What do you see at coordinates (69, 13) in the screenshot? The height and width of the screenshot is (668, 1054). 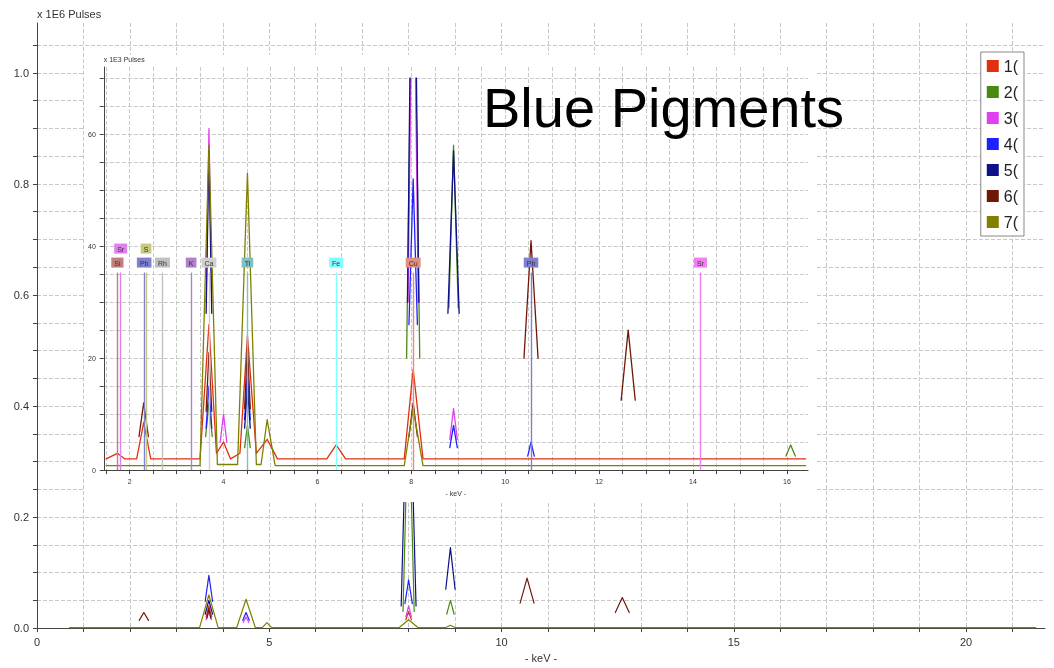 I see `y-axis-title: x 1E6 Pulses` at bounding box center [69, 13].